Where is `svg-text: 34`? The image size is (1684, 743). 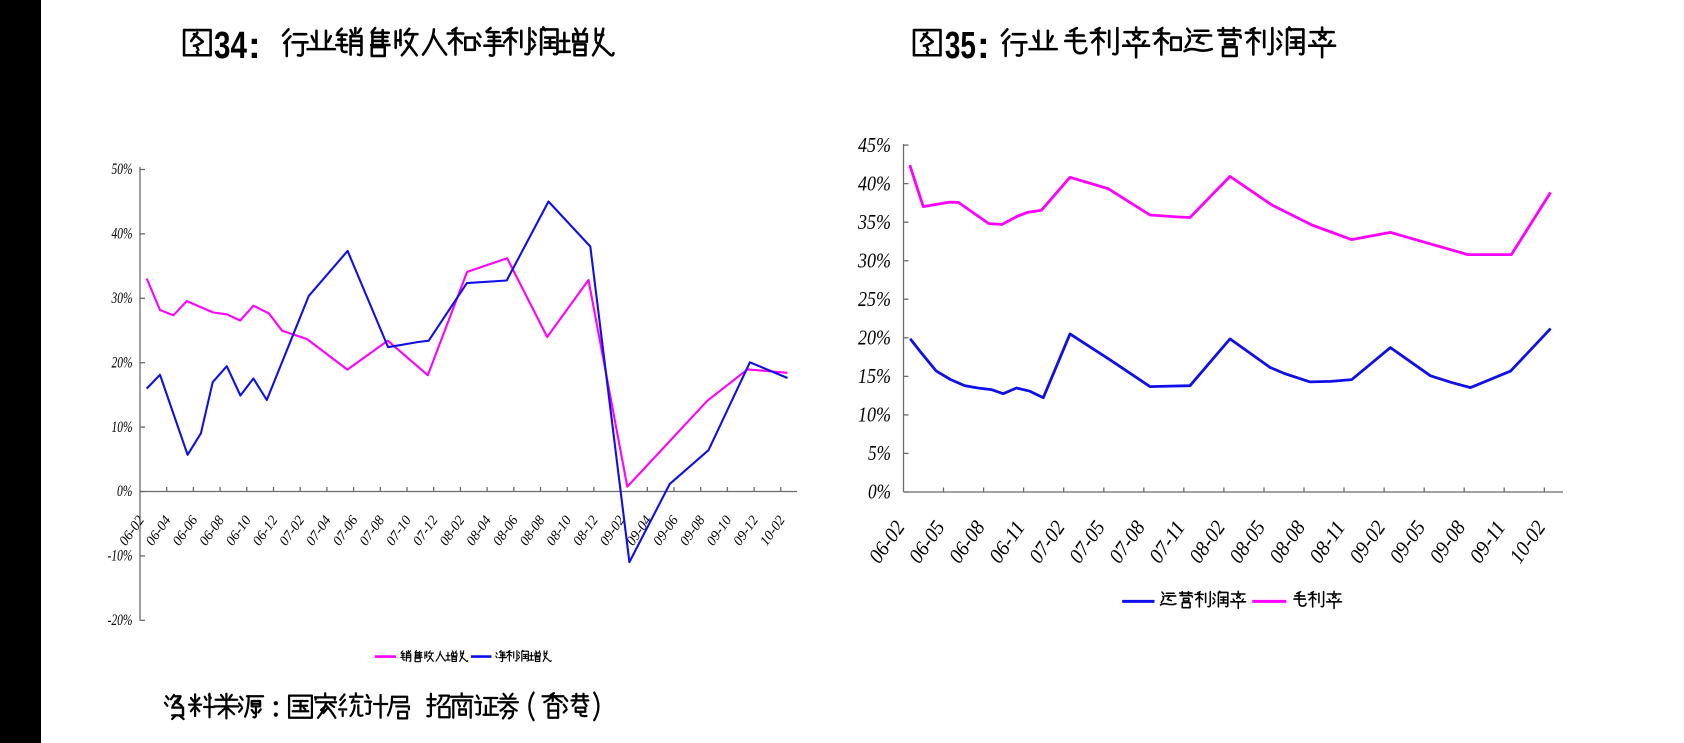 svg-text: 34 is located at coordinates (230, 46).